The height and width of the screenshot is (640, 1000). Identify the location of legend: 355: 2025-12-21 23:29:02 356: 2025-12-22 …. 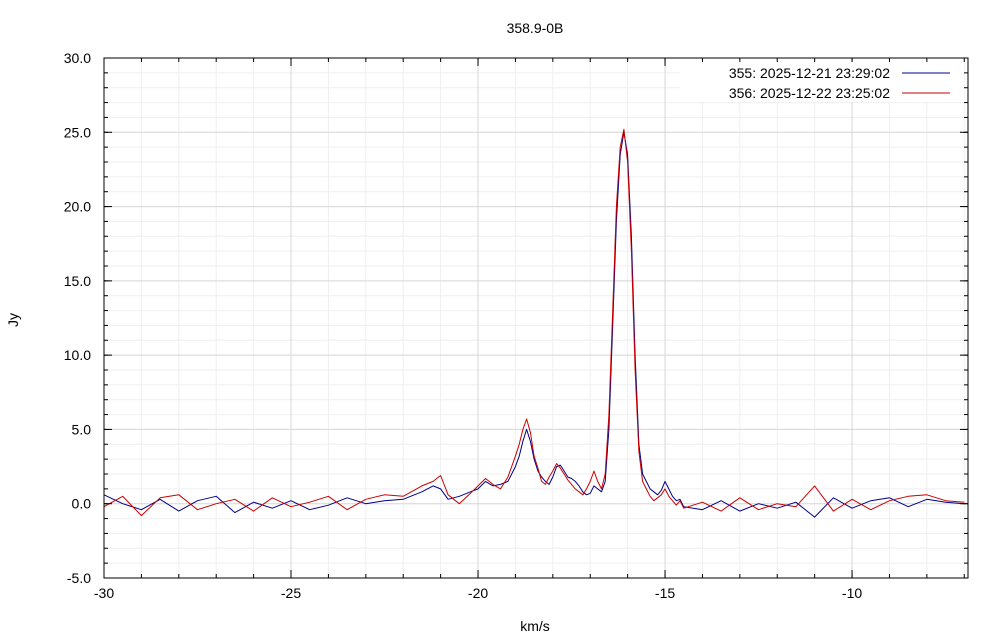
(822, 82).